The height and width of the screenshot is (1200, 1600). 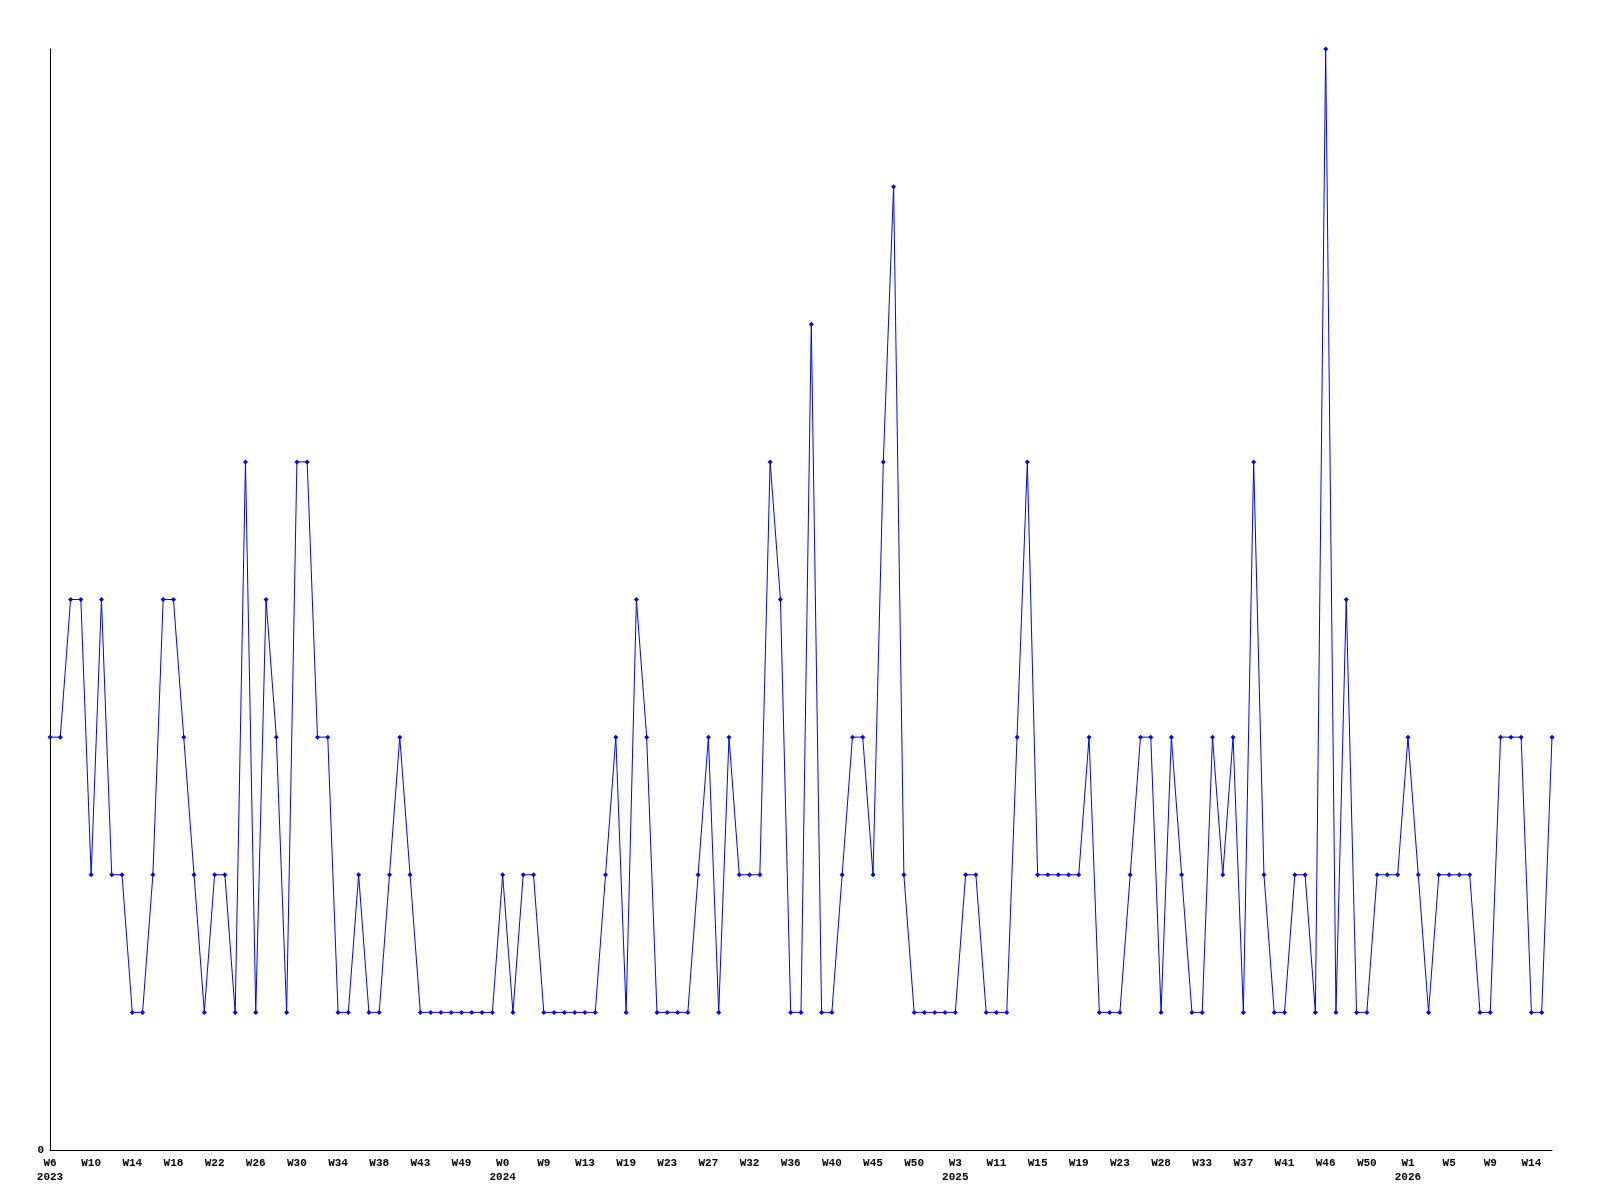 I want to click on x-tick-label: W6 2023, so click(x=50, y=1170).